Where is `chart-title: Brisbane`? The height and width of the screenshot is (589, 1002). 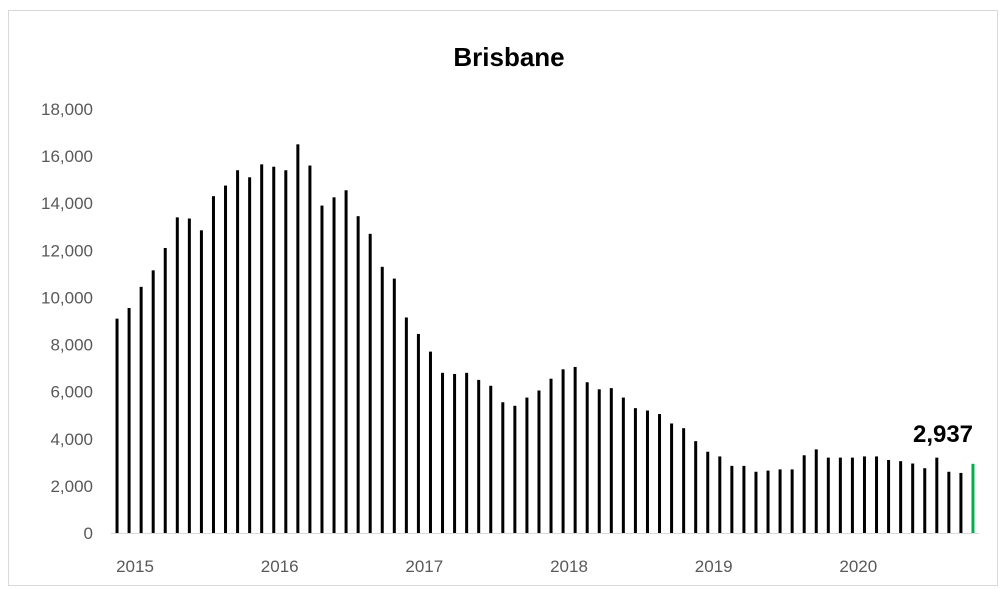
chart-title: Brisbane is located at coordinates (508, 57).